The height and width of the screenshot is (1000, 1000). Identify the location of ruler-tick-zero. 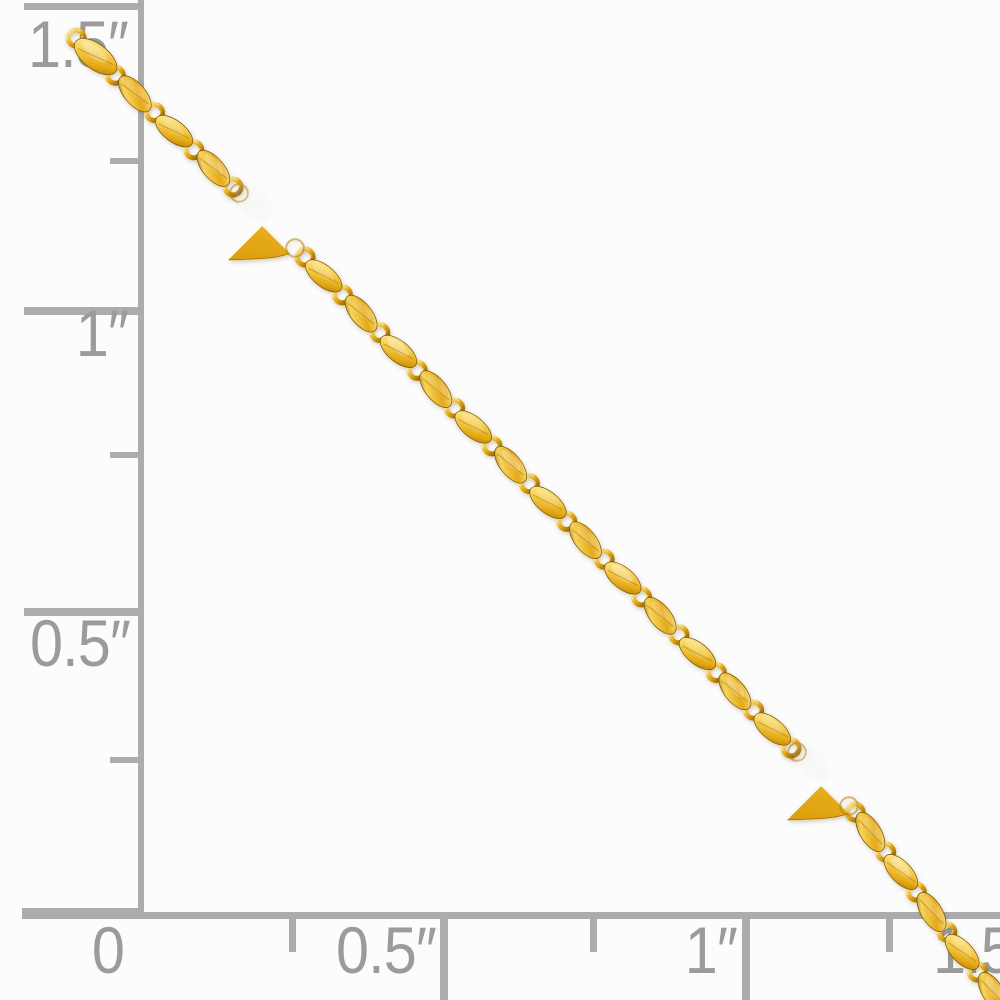
(83, 913).